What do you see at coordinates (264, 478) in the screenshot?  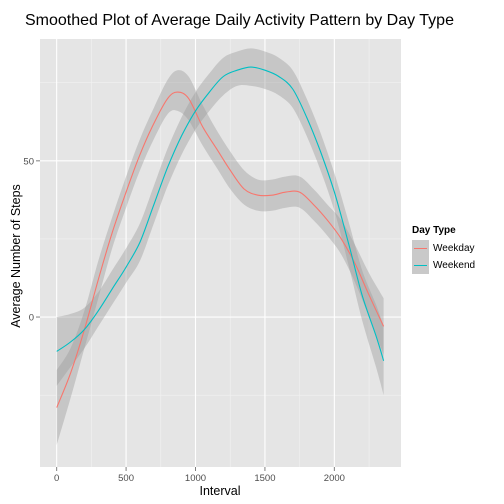 I see `x-tick-label: 1500` at bounding box center [264, 478].